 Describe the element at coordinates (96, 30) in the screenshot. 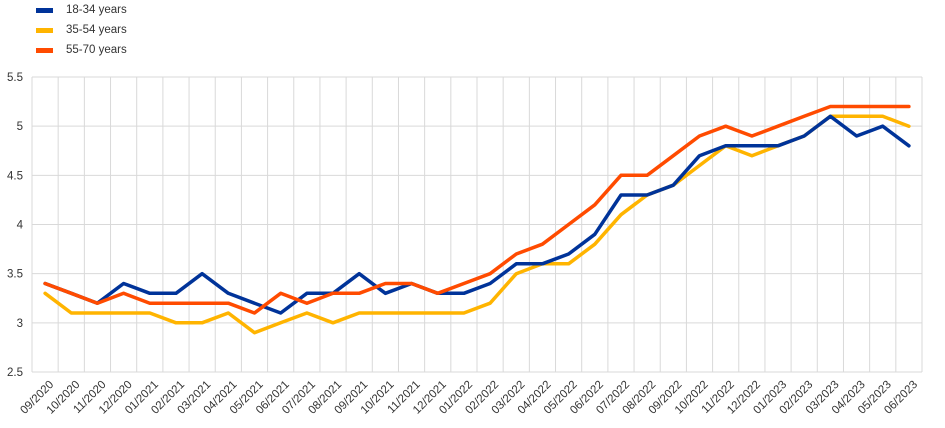

I see `legend-label-35-54: 35-54 years` at that location.